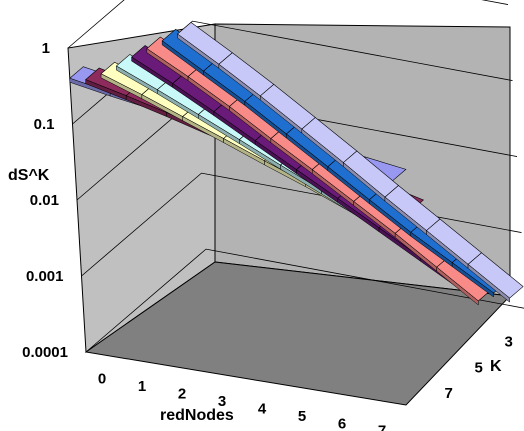 This screenshot has height=431, width=524. Describe the element at coordinates (197, 415) in the screenshot. I see `x-axis-title: redNodes` at that location.